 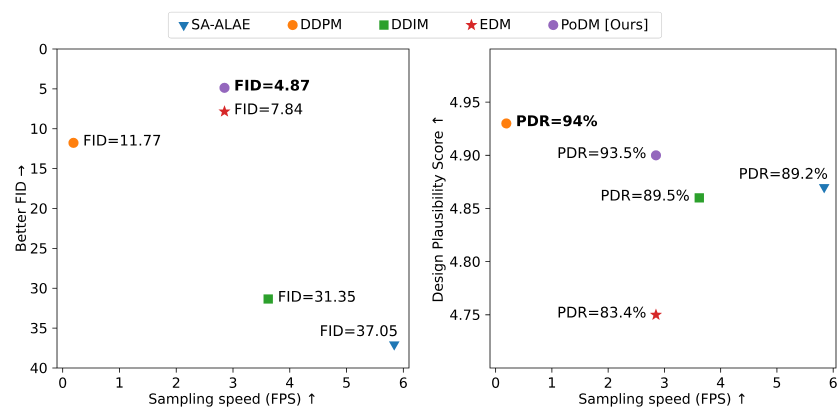 I want to click on y-tick-label: 30, so click(x=38, y=288).